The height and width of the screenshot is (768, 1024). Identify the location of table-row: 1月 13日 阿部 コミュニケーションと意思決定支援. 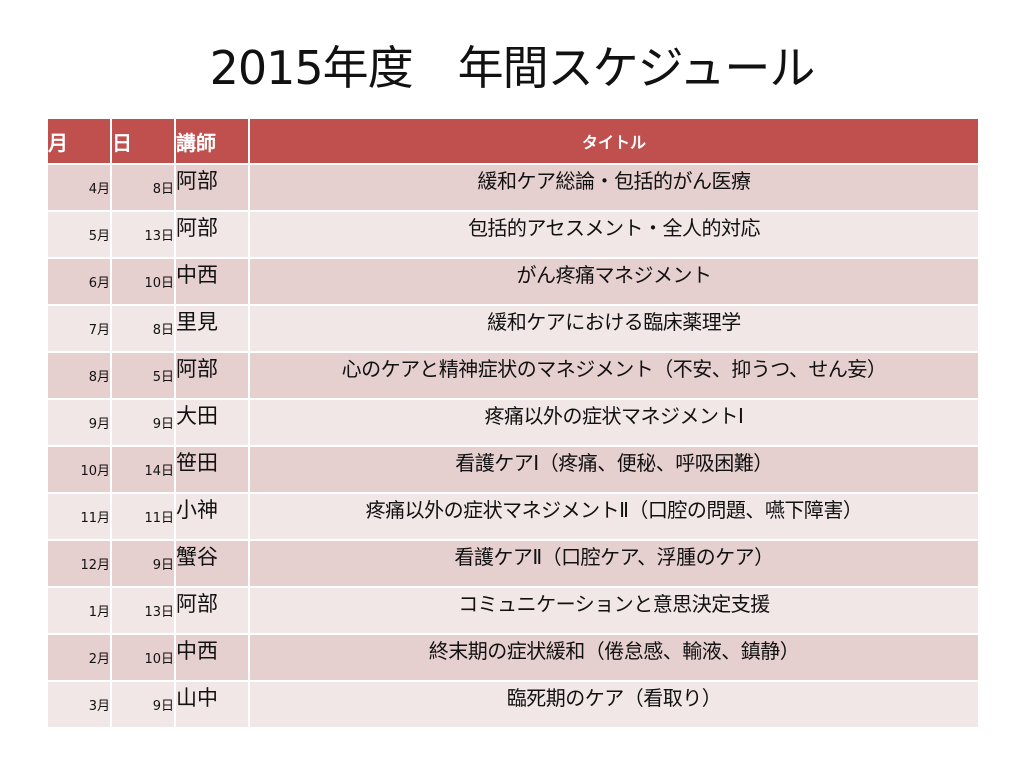
(513, 610).